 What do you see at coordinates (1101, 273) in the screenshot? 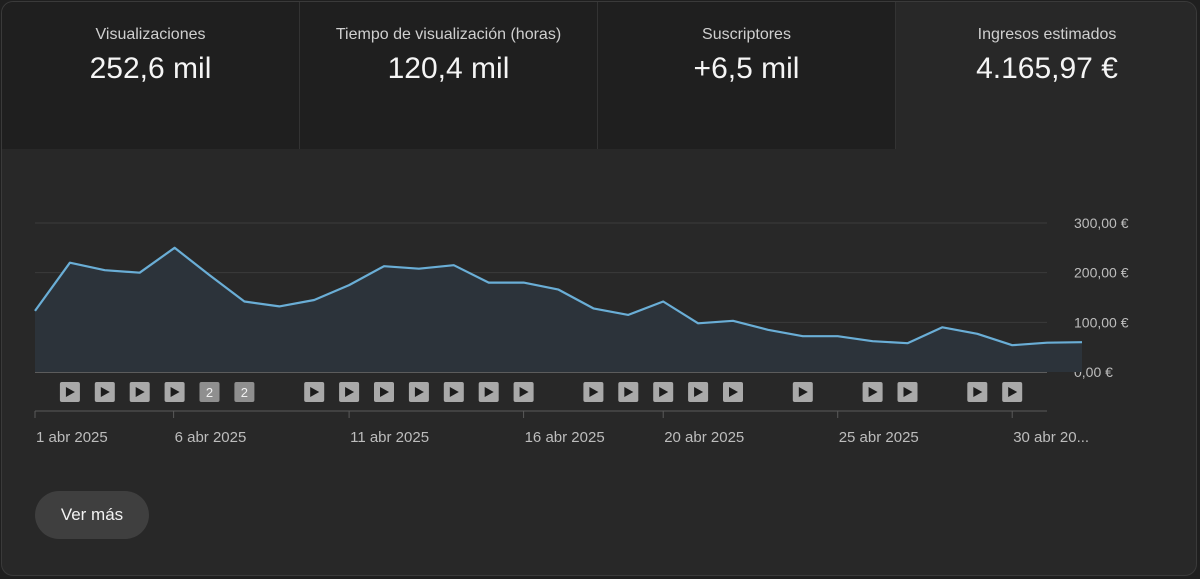
I see `y-tick-label: 200,00 €` at bounding box center [1101, 273].